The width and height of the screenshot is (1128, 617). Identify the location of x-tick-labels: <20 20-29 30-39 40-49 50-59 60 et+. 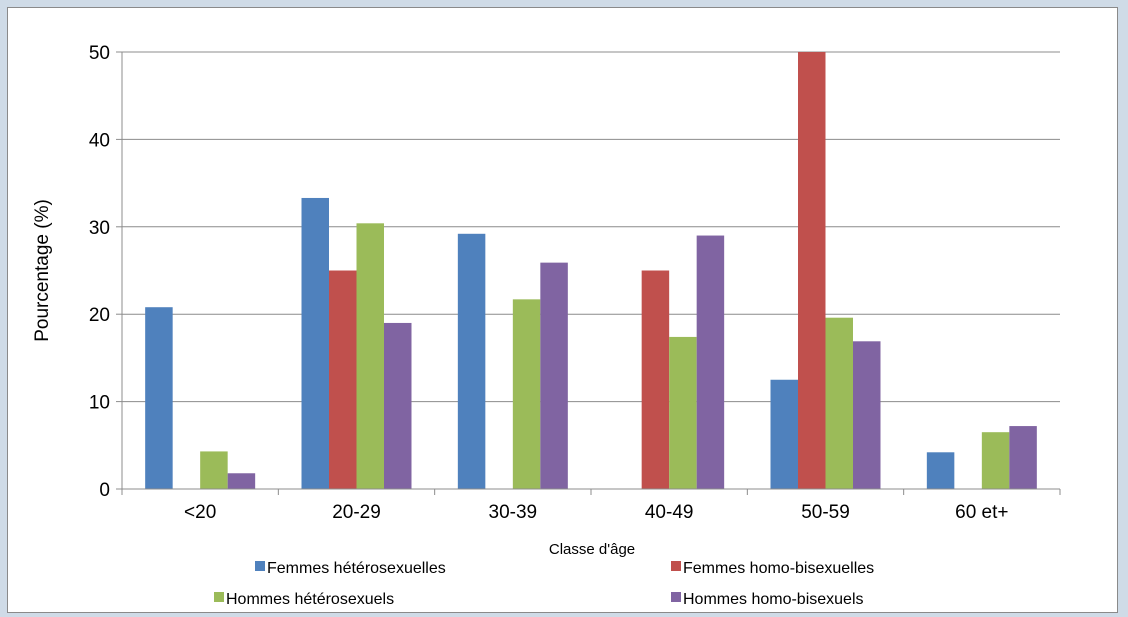
(596, 512).